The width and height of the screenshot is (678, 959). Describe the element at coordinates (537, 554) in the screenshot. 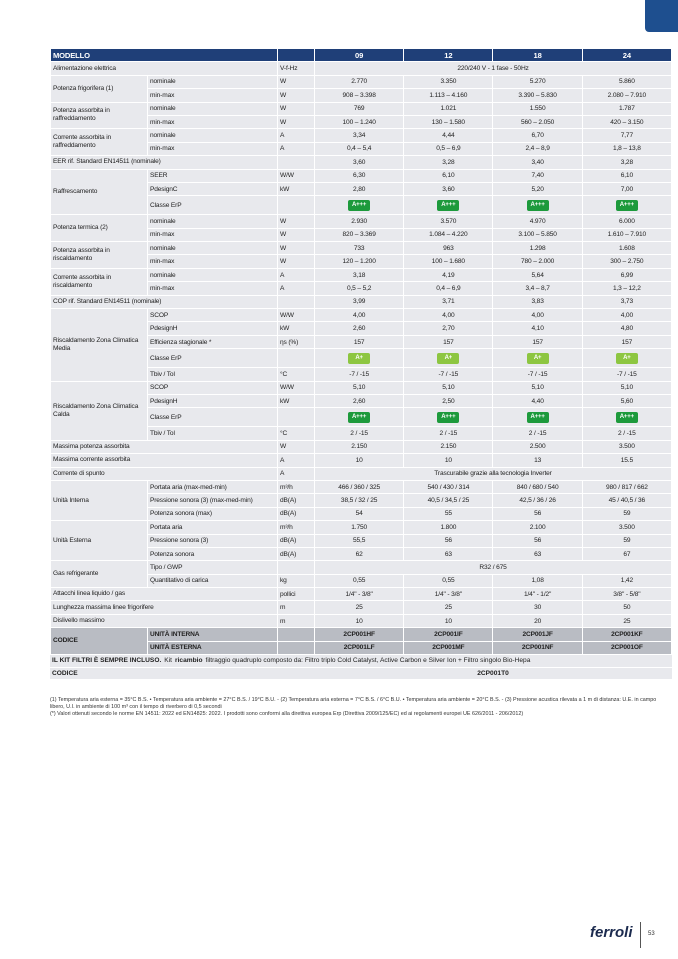

I see `value-cell: 63` at that location.